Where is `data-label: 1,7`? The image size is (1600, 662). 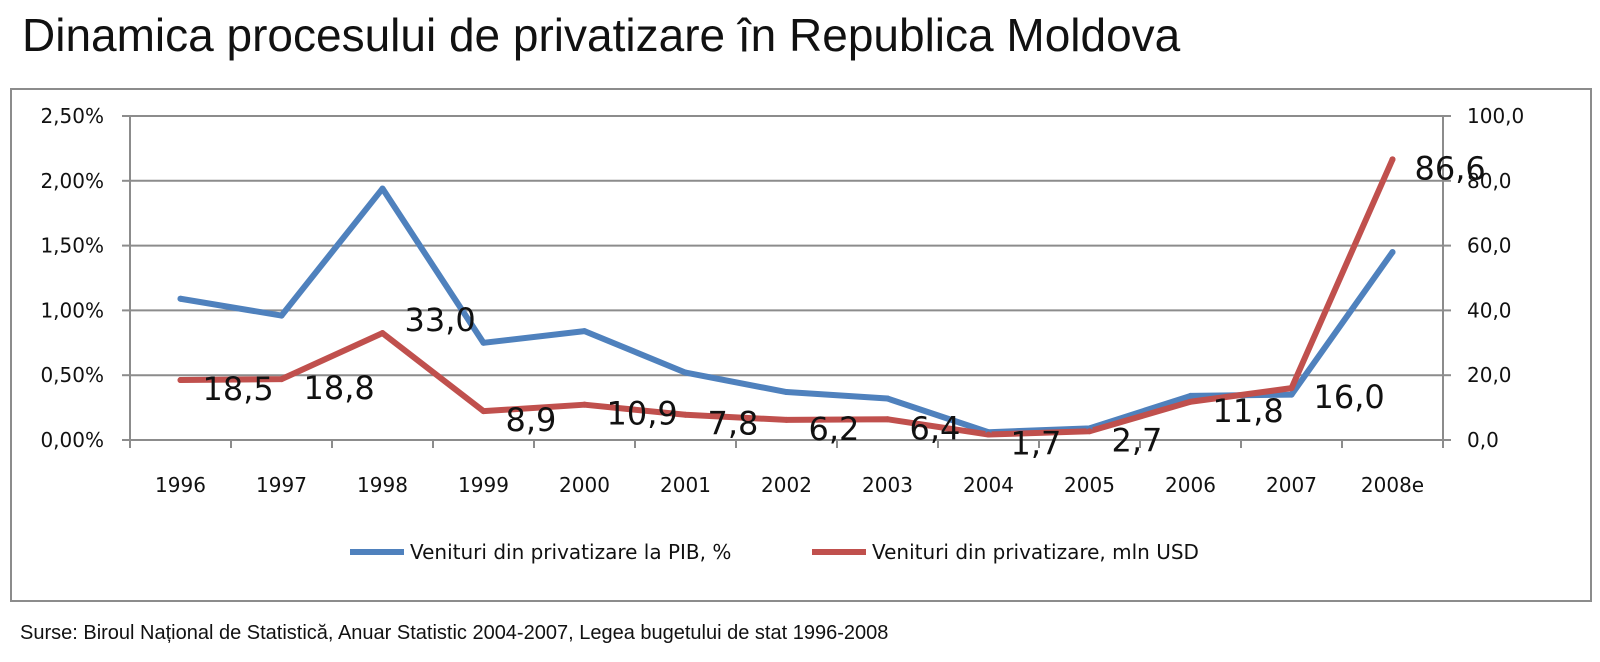
data-label: 1,7 is located at coordinates (1036, 443).